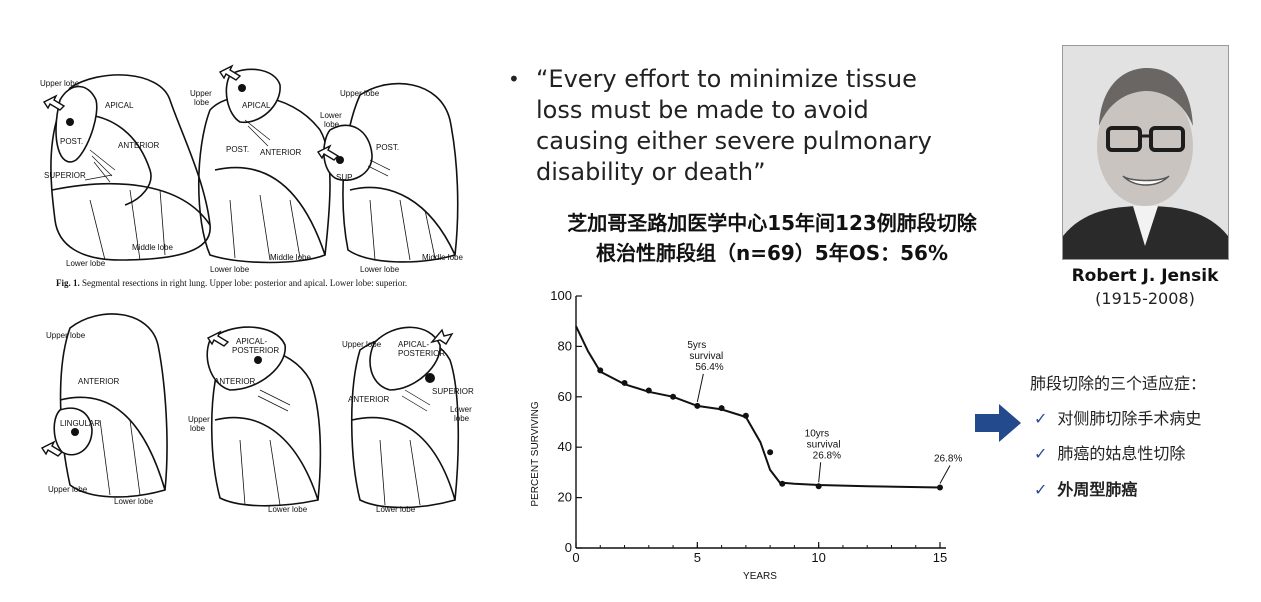 This screenshot has width=1261, height=602. What do you see at coordinates (565, 345) in the screenshot?
I see `y-tick-label: 80` at bounding box center [565, 345].